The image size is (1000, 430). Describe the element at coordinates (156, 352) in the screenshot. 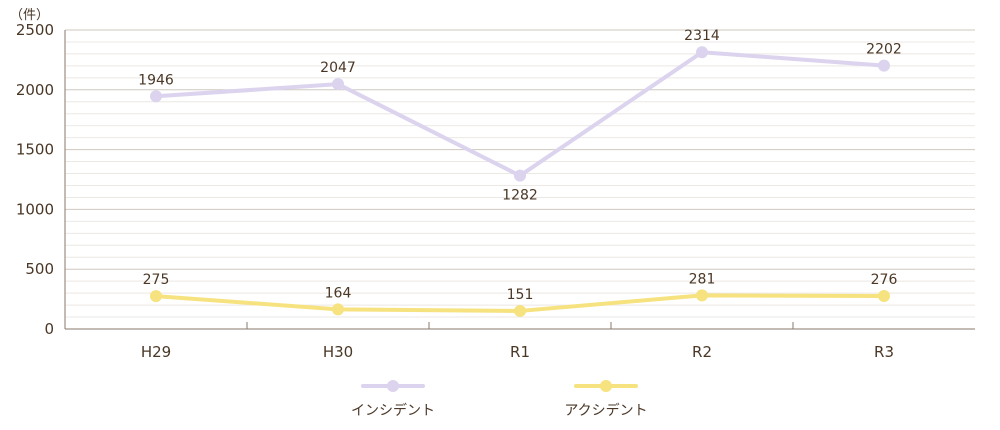

I see `x-tick-label: H29` at that location.